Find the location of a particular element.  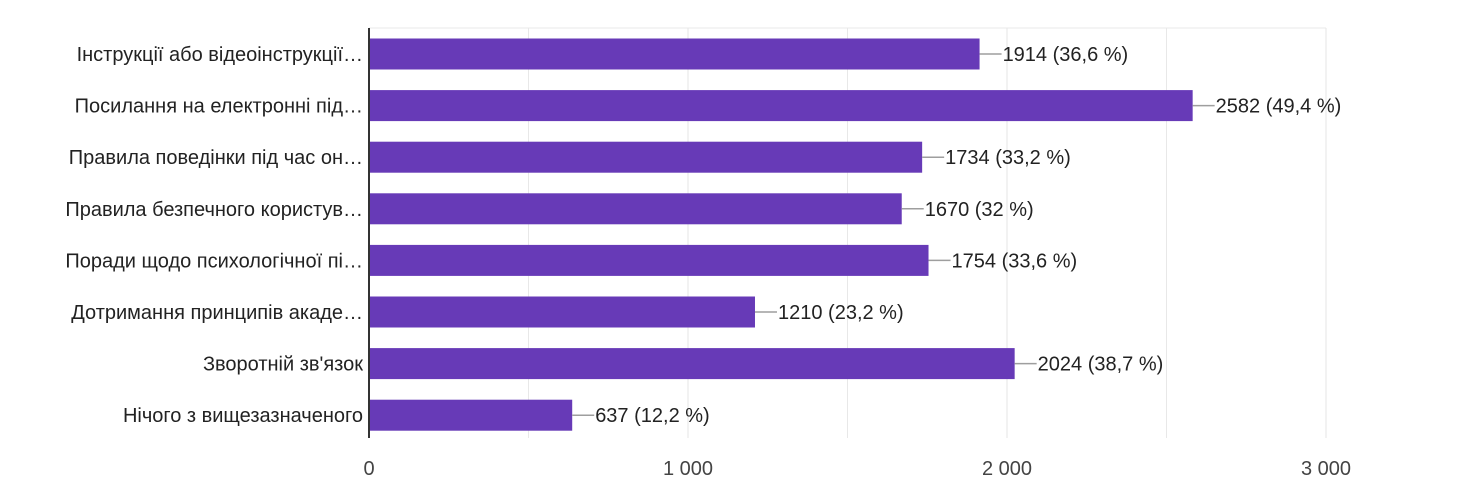

data-label: 2024 (38,7 %) is located at coordinates (1101, 365).